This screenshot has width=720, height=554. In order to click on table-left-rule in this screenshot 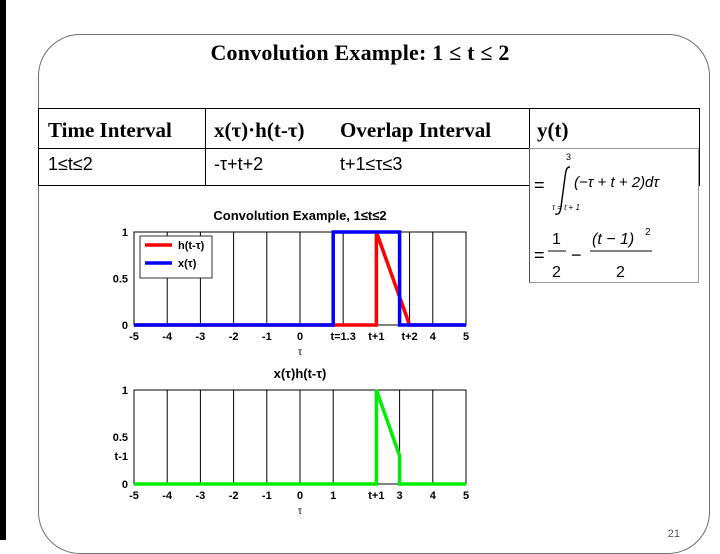, I will do `click(38, 147)`.